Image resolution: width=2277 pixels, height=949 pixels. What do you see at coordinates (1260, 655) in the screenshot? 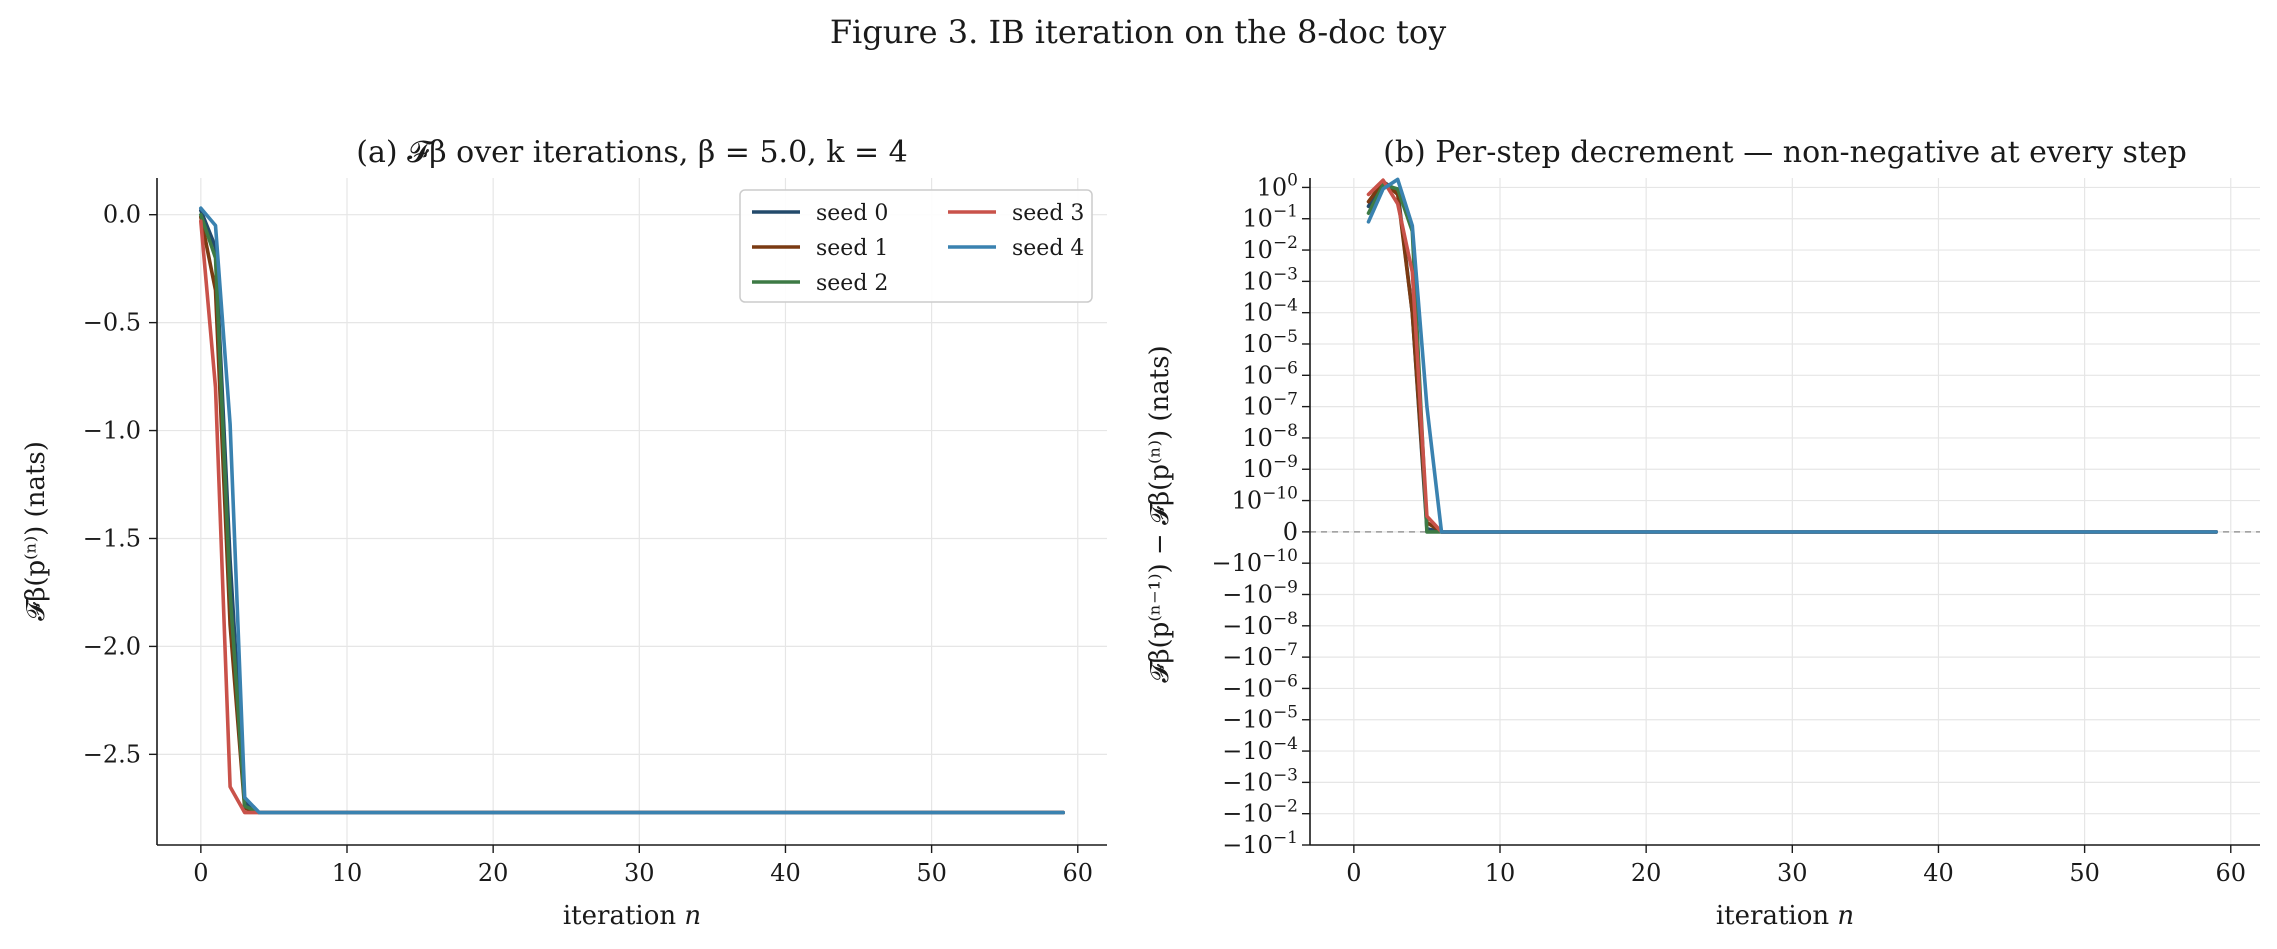
I see `panel-b-y-tick-label: −10−7` at bounding box center [1260, 655].